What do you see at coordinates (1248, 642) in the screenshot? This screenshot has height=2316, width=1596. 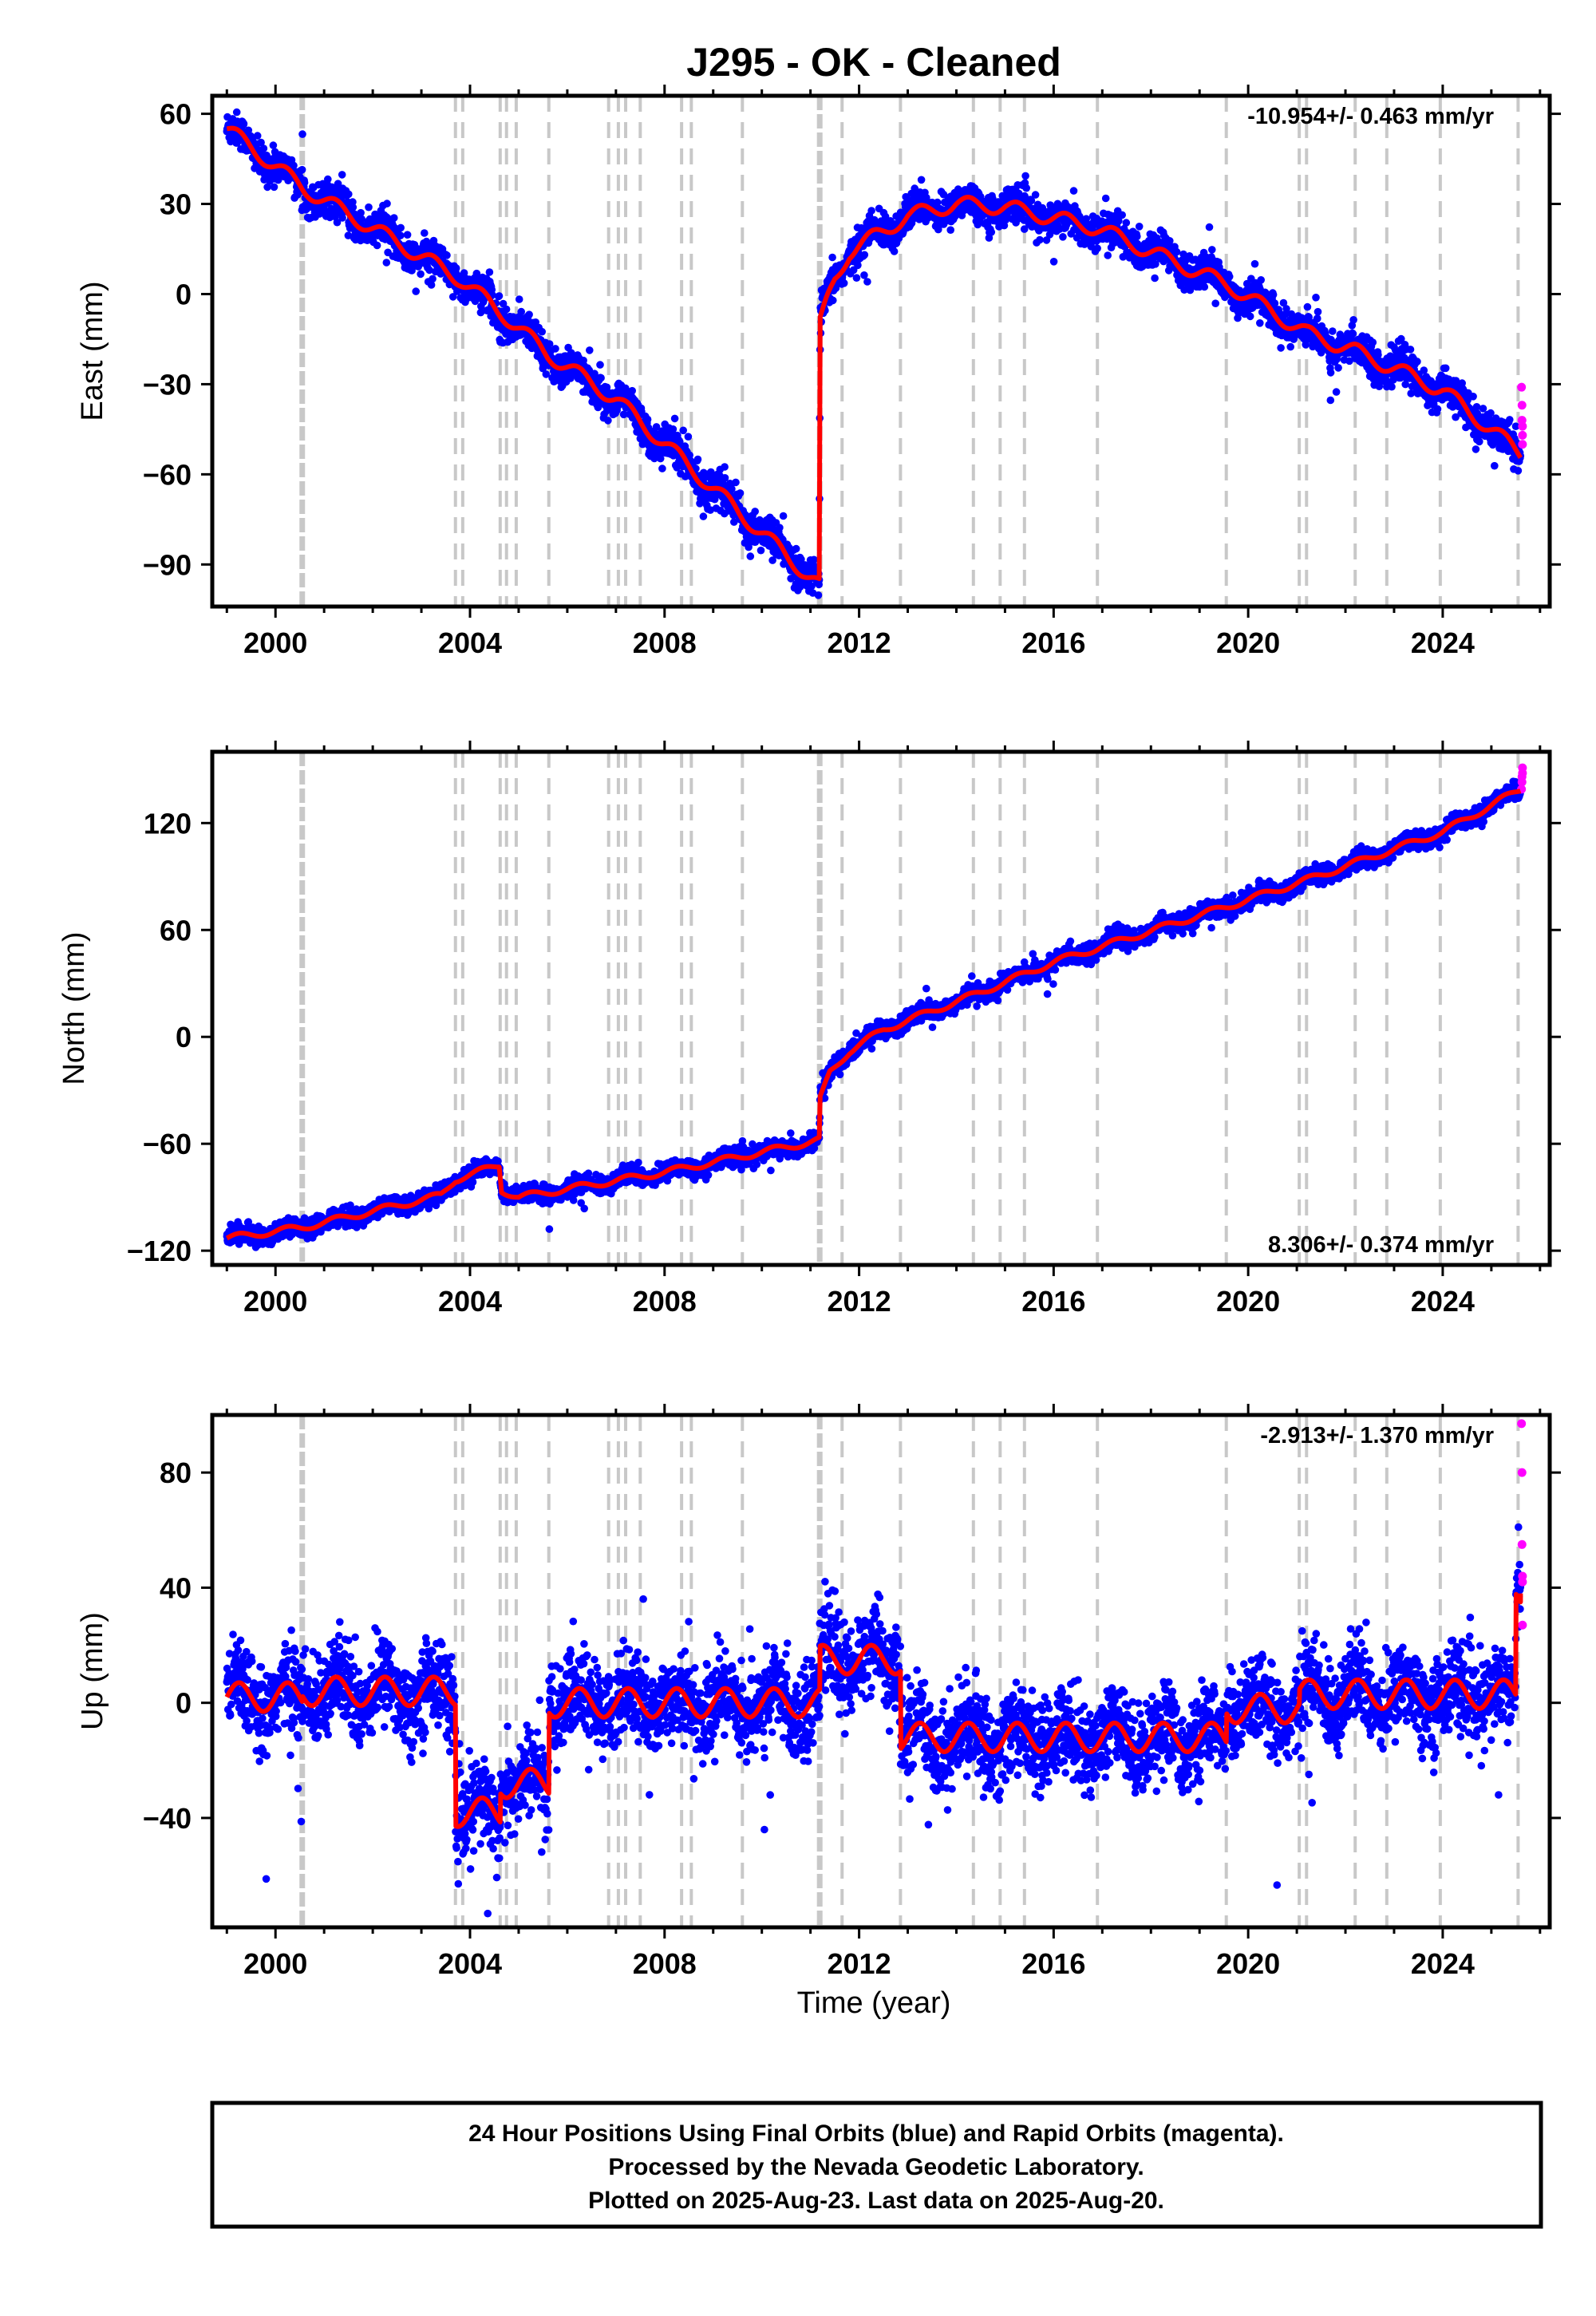 I see `x-tick-label: 2020` at bounding box center [1248, 642].